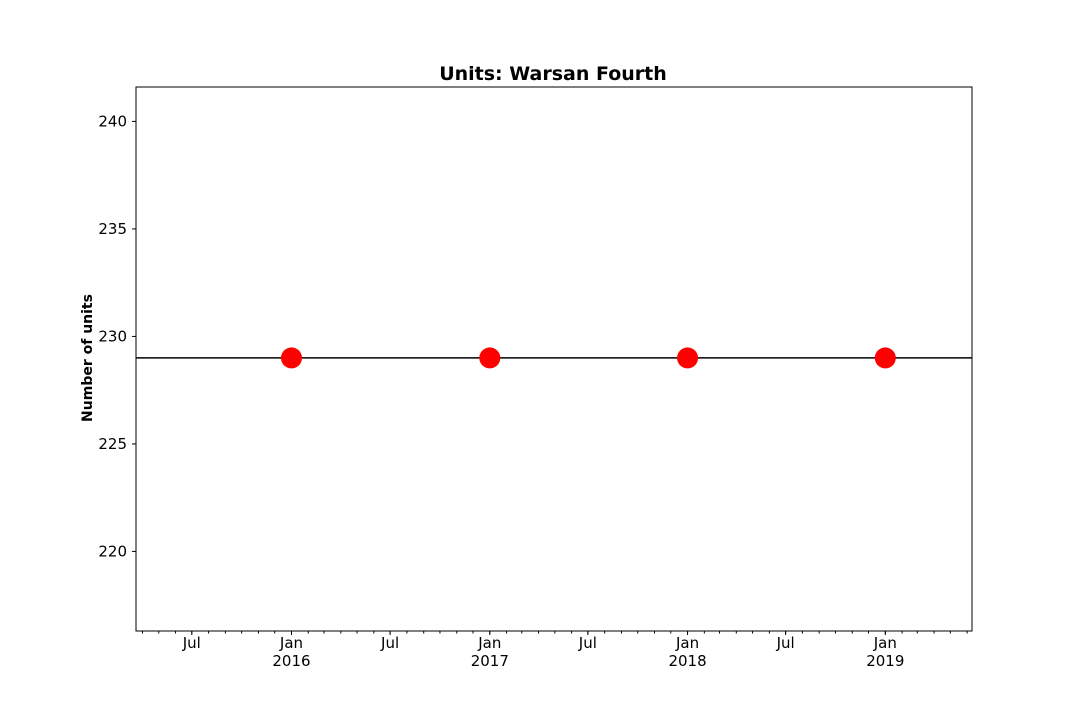 Image resolution: width=1080 pixels, height=720 pixels. What do you see at coordinates (112, 121) in the screenshot?
I see `y-tick-label: 240` at bounding box center [112, 121].